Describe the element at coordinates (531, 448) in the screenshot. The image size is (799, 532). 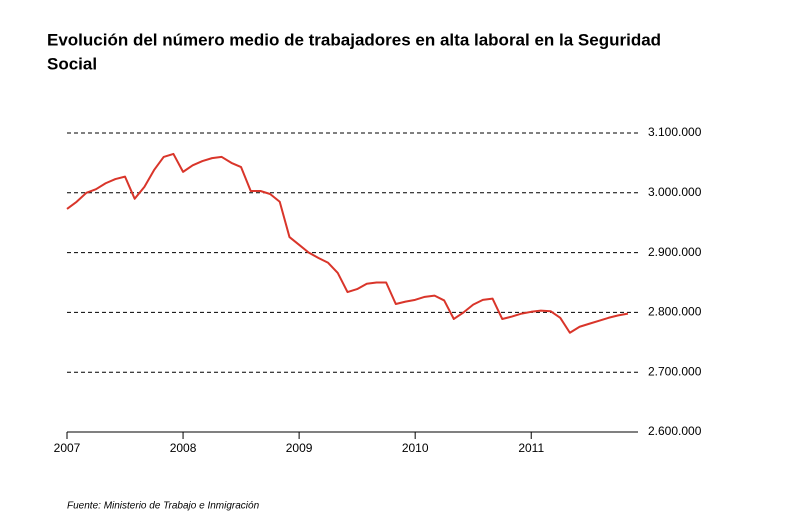
I see `x-tick-label: 2011` at that location.